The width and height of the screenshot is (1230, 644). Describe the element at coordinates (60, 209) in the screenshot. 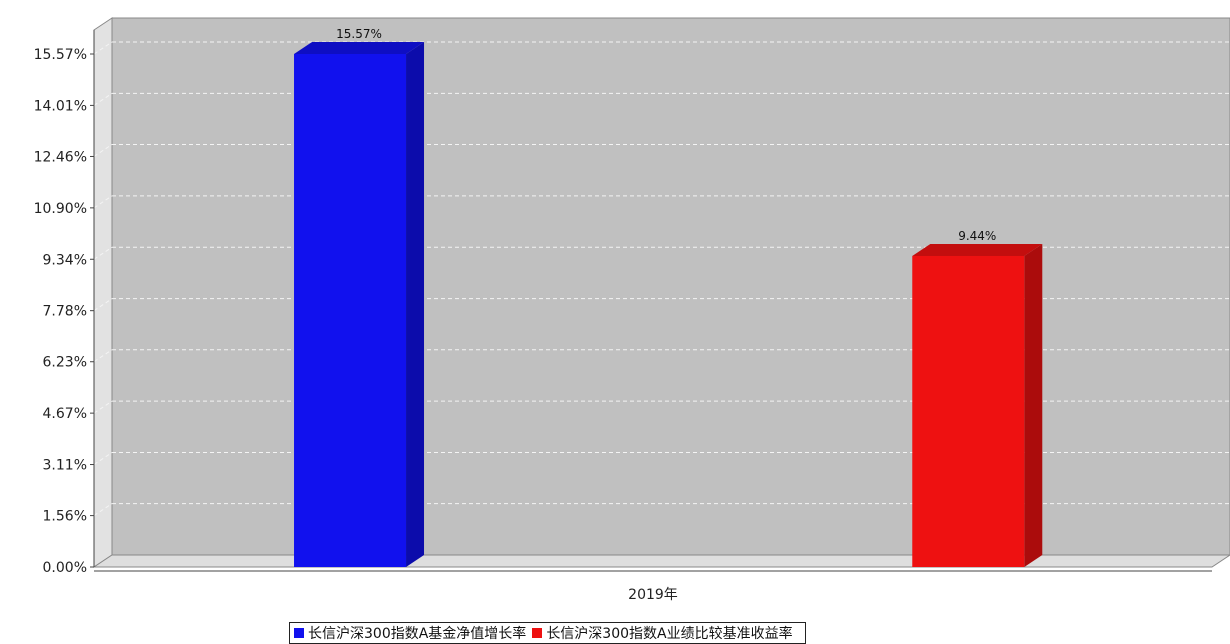

I see `y-tick-label: 10.90%` at that location.